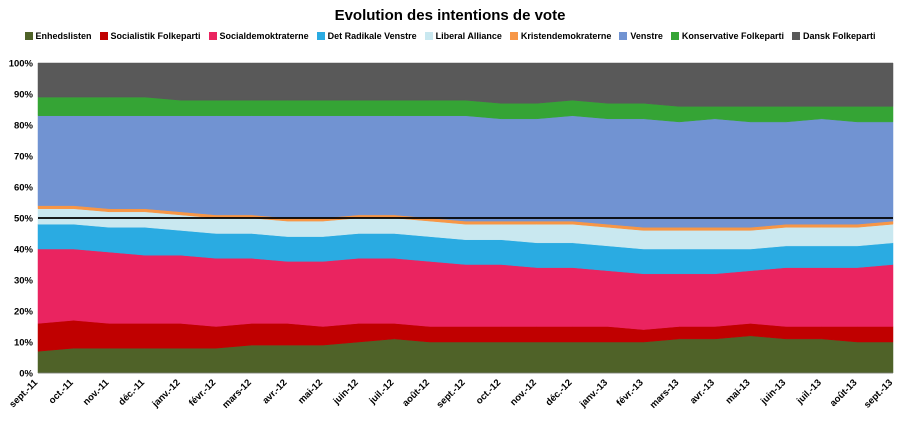  Describe the element at coordinates (237, 394) in the screenshot. I see `x-axis-tick-label: mars-12` at that location.